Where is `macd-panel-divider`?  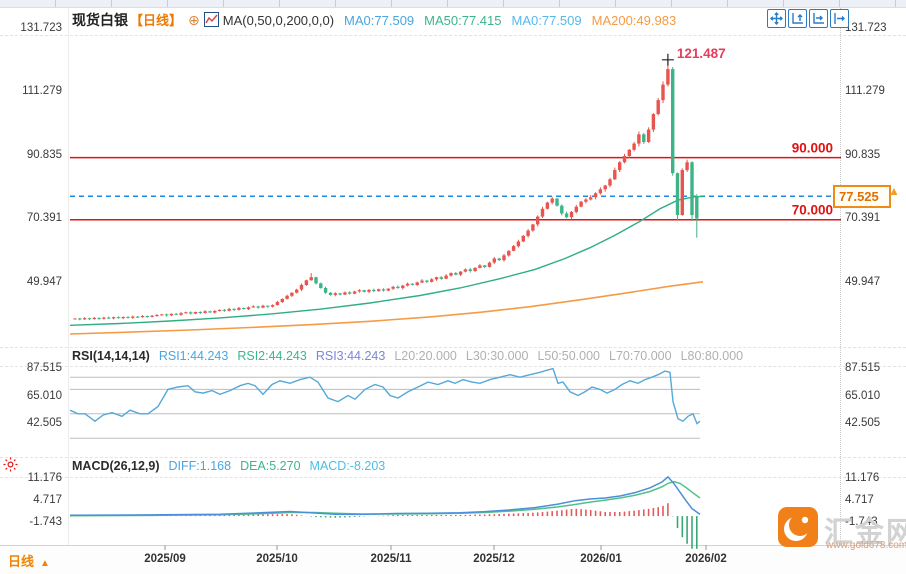 macd-panel-divider is located at coordinates (453, 457).